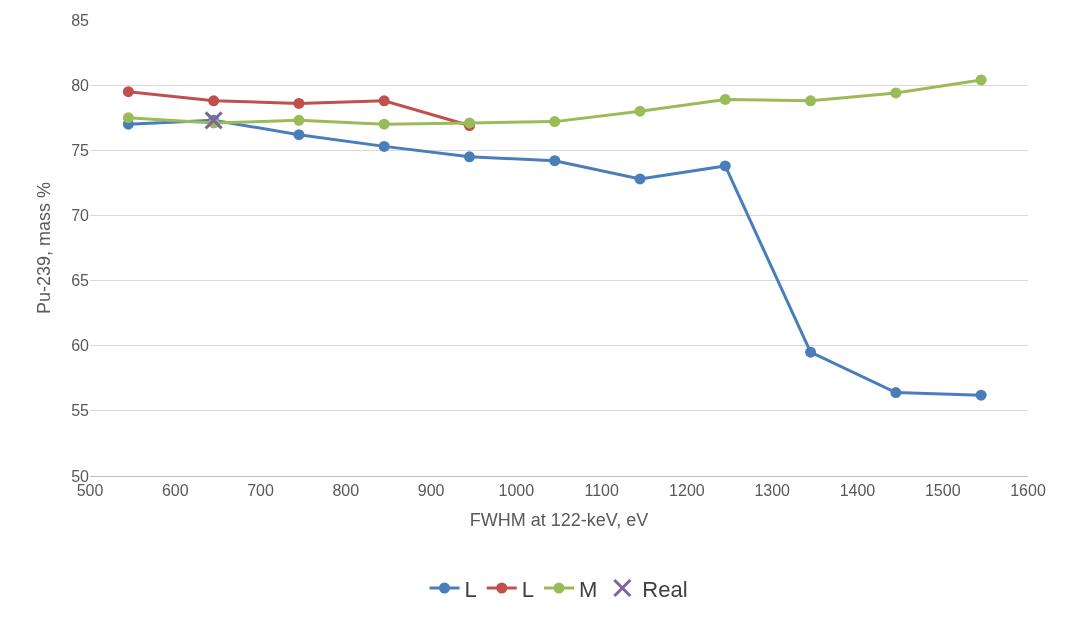  I want to click on y-tick-label: 55, so click(80, 411).